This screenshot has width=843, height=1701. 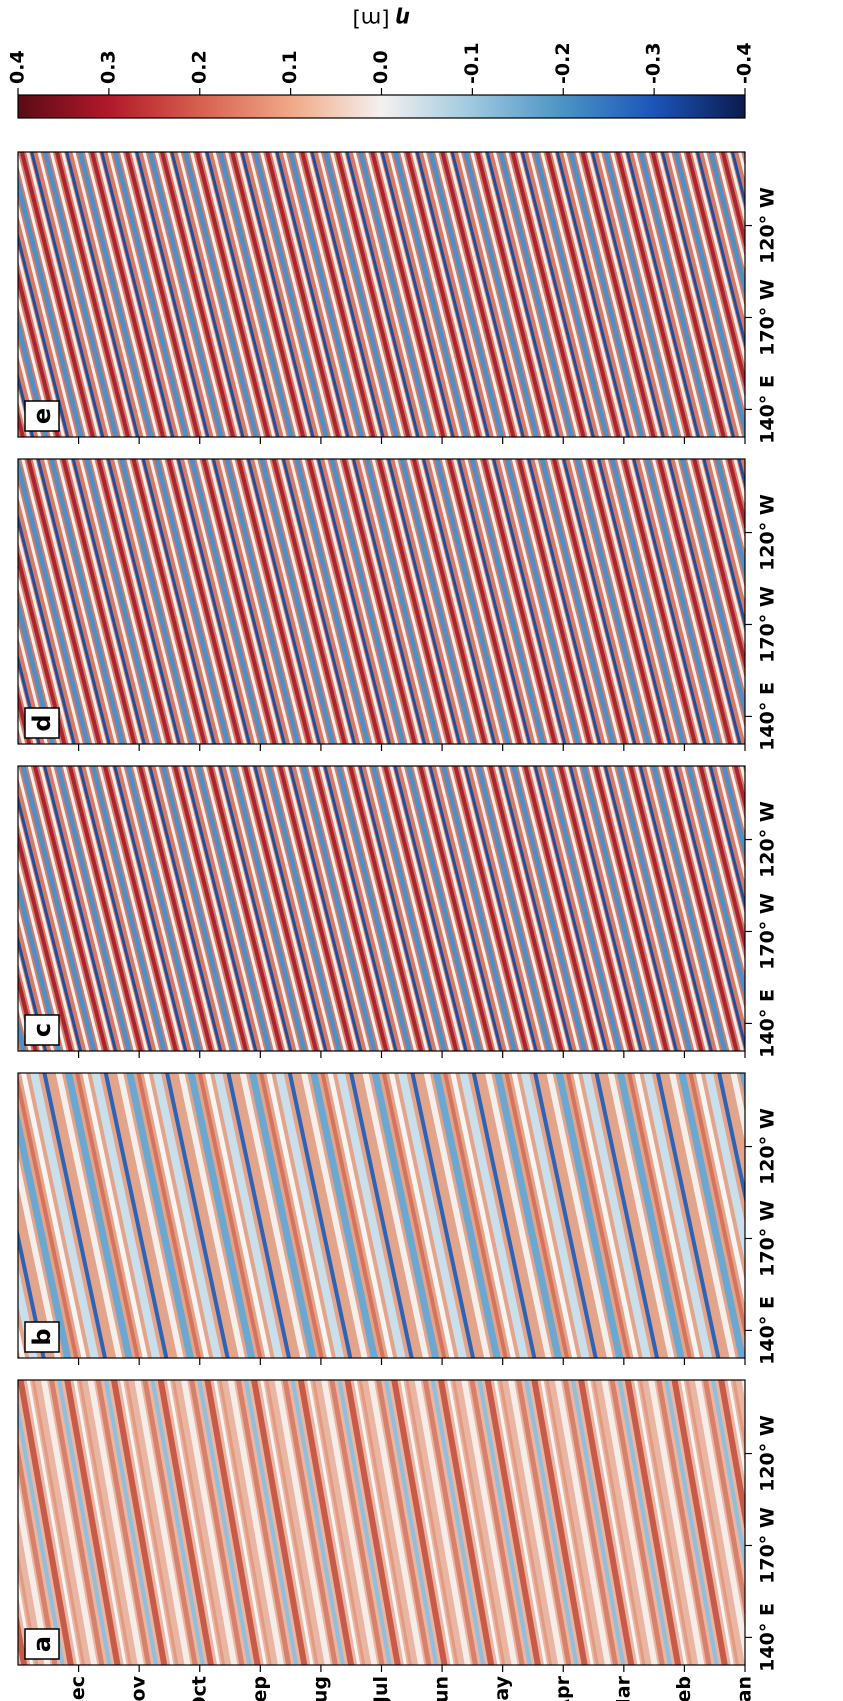 I want to click on colorbar-tick-label: -0.4, so click(x=745, y=63).